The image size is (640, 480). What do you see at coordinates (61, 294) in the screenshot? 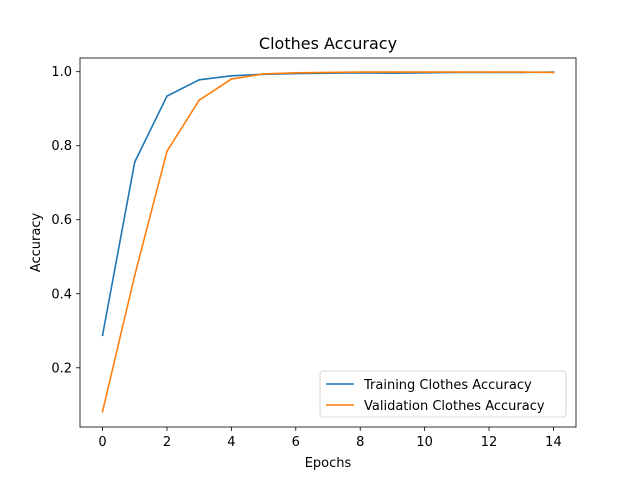
I see `y-tick-label: 0.4` at bounding box center [61, 294].